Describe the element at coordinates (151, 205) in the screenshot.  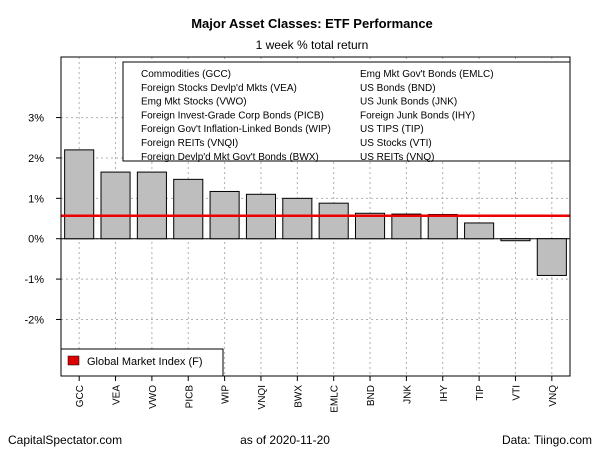
I see `bar-vwo` at that location.